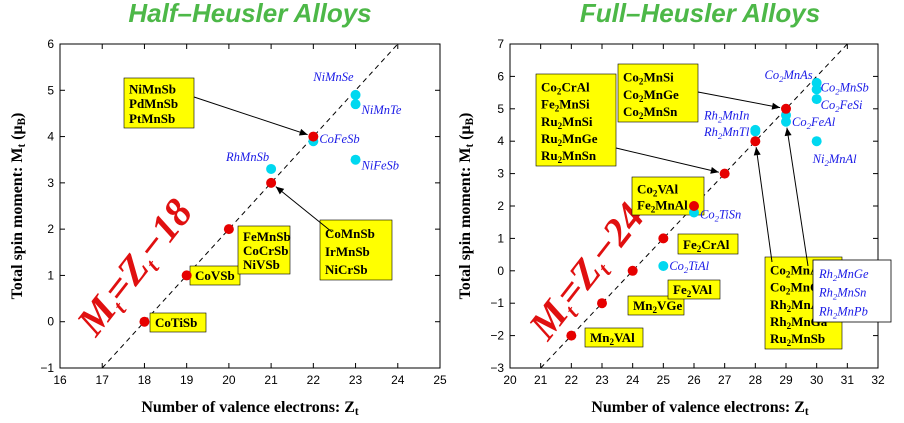  Describe the element at coordinates (848, 380) in the screenshot. I see `x-tick-label: 31` at that location.